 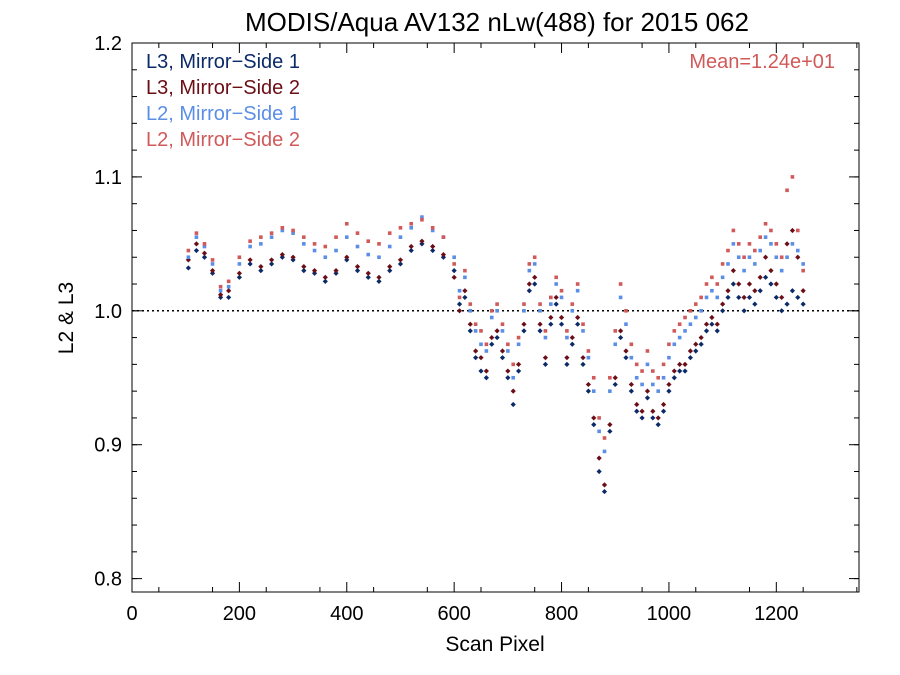 I want to click on x-tick-label: 1200, so click(x=776, y=614).